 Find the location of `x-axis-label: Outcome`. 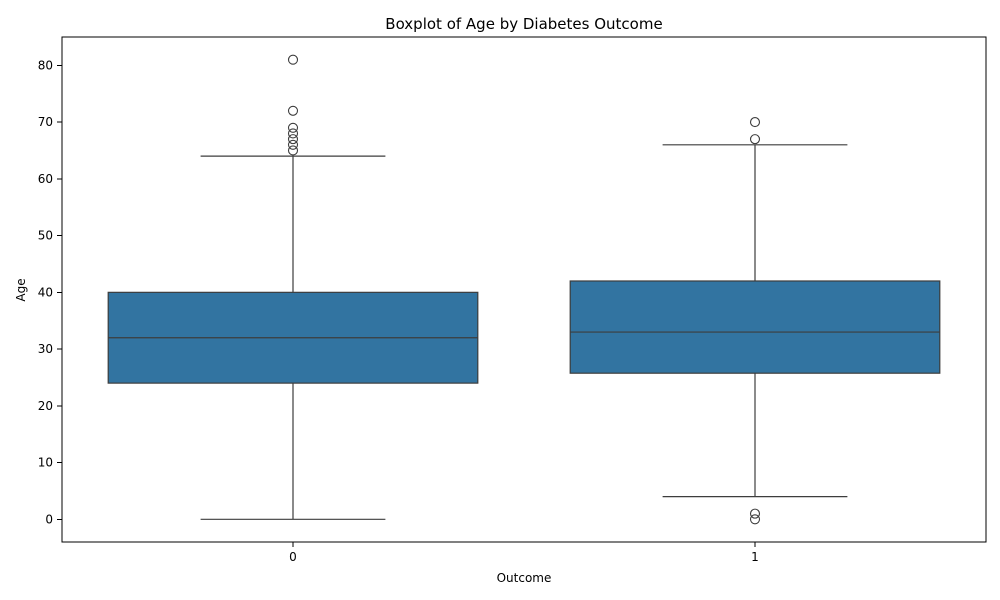

x-axis-label: Outcome is located at coordinates (524, 578).